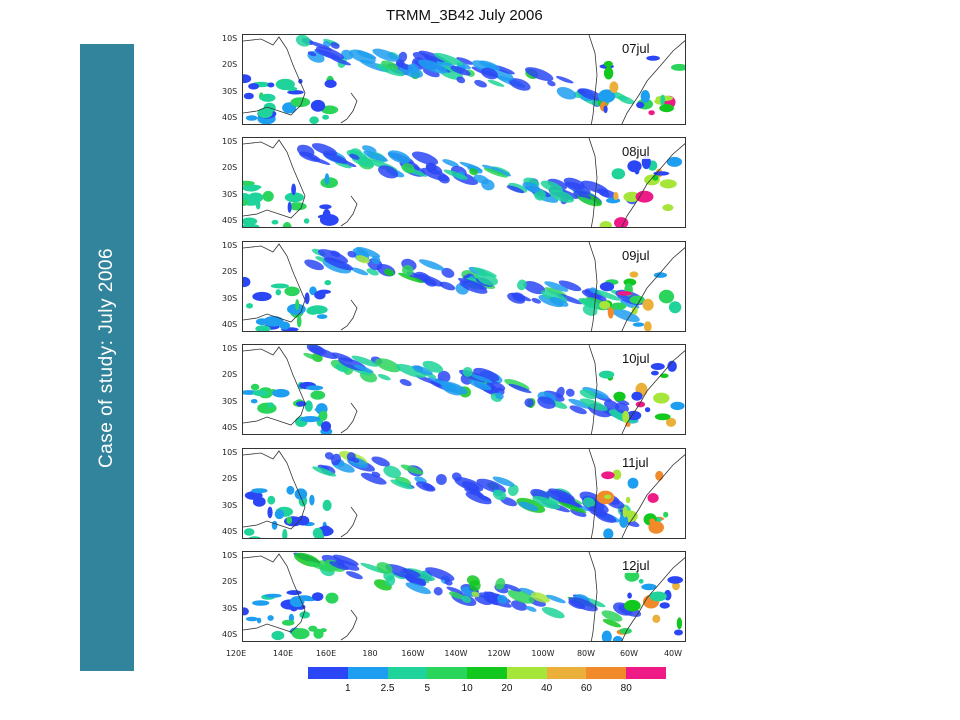  What do you see at coordinates (106, 357) in the screenshot?
I see `sidebar-title: Case of study: July 2006` at bounding box center [106, 357].